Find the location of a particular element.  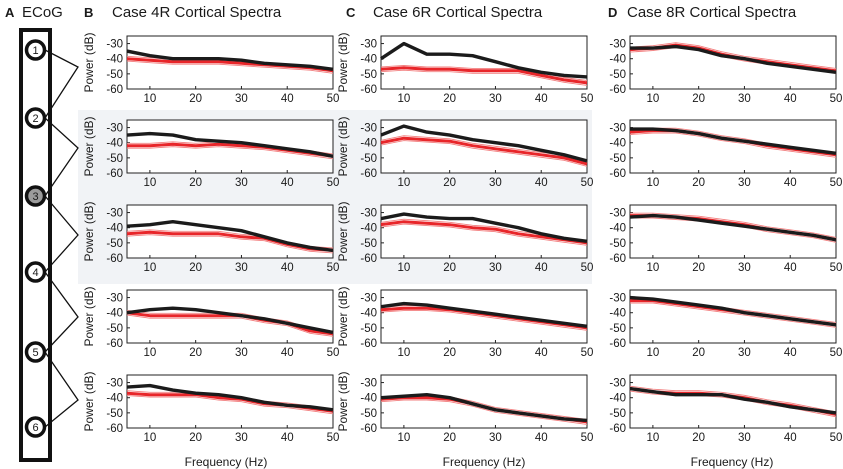

plot-2-2: -30 -40 -50 -60 10 20 30 40 50 Power (dB) is located at coordinates (464, 152).